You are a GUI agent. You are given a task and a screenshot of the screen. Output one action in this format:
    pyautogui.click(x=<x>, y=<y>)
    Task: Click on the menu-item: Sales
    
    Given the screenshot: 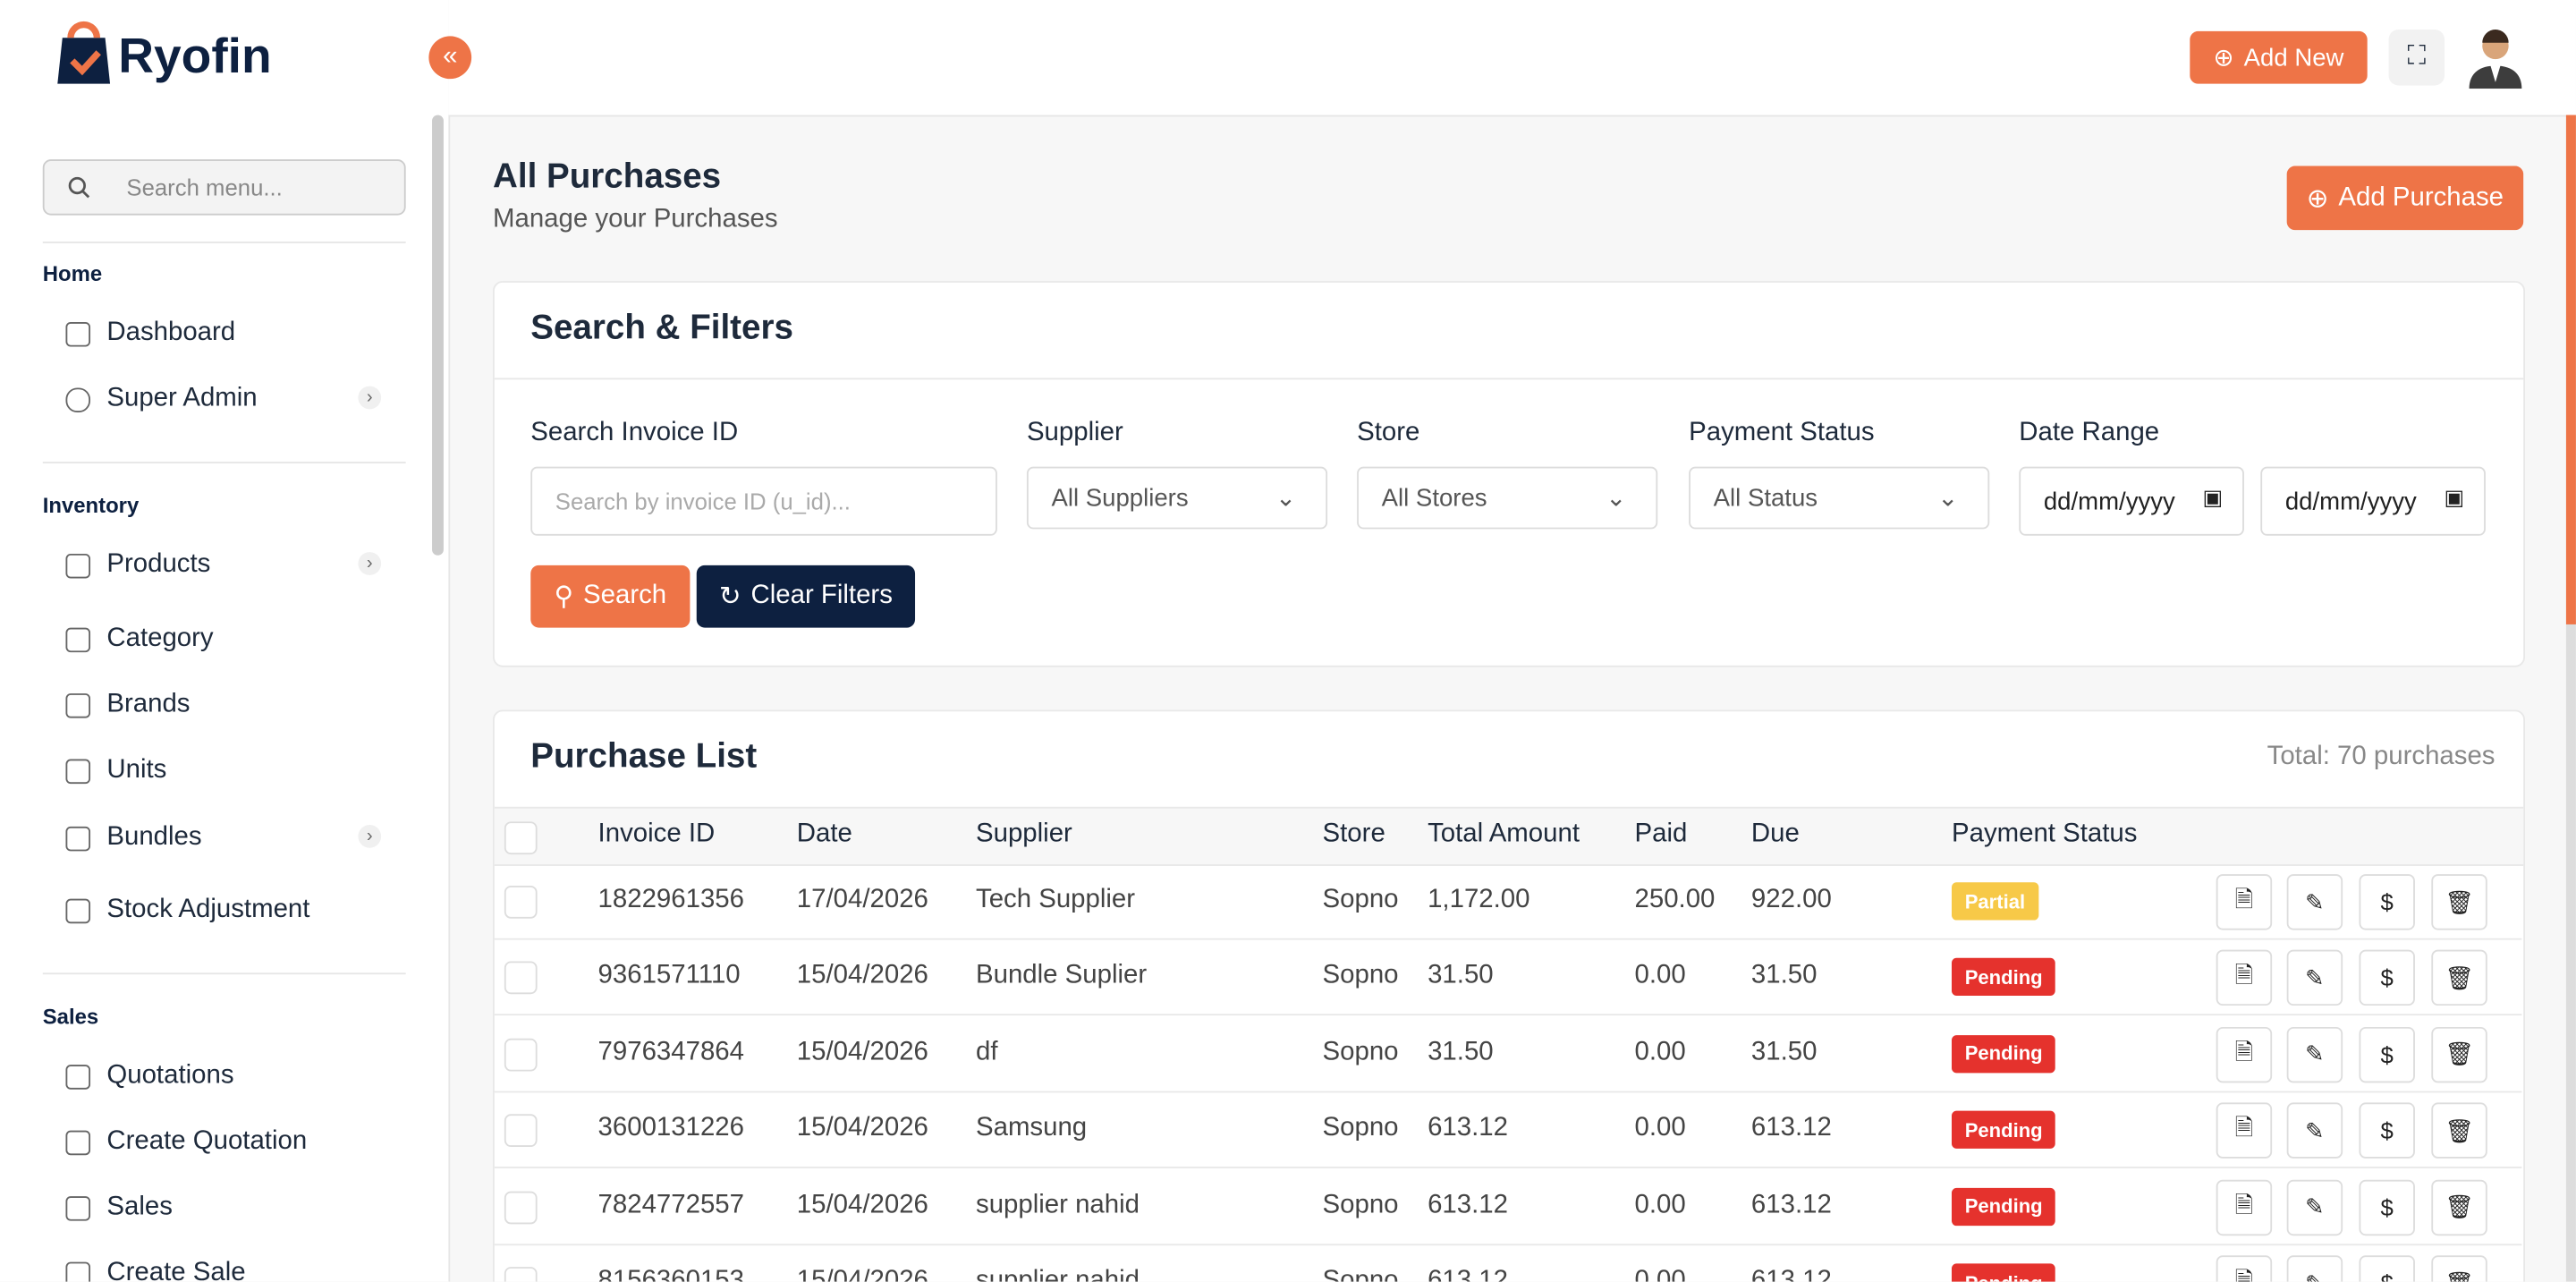 What is the action you would take?
    pyautogui.click(x=139, y=1207)
    